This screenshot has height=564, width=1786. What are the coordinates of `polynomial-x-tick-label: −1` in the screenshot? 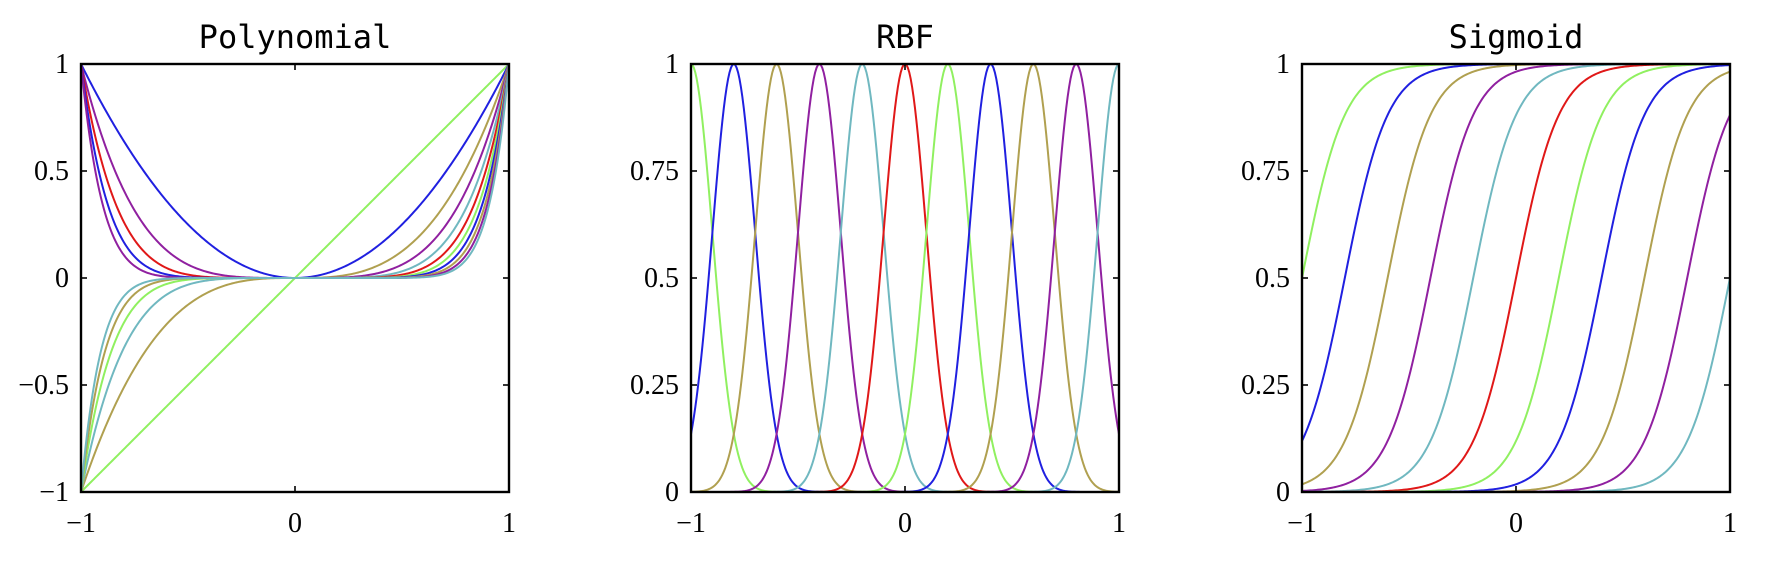 It's located at (81, 523).